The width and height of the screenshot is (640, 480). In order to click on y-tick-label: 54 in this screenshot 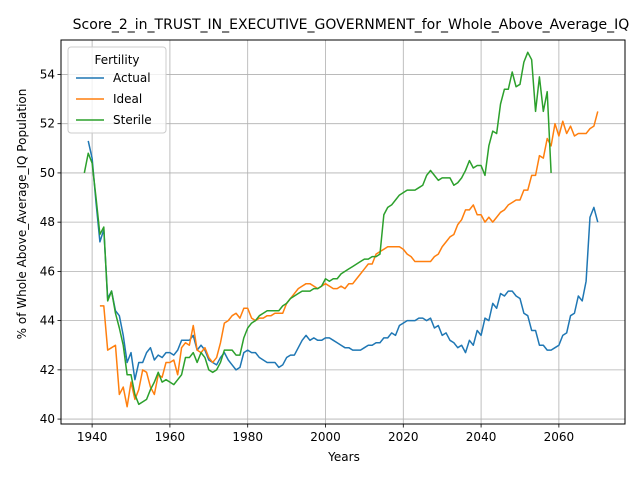, I will do `click(47, 74)`.